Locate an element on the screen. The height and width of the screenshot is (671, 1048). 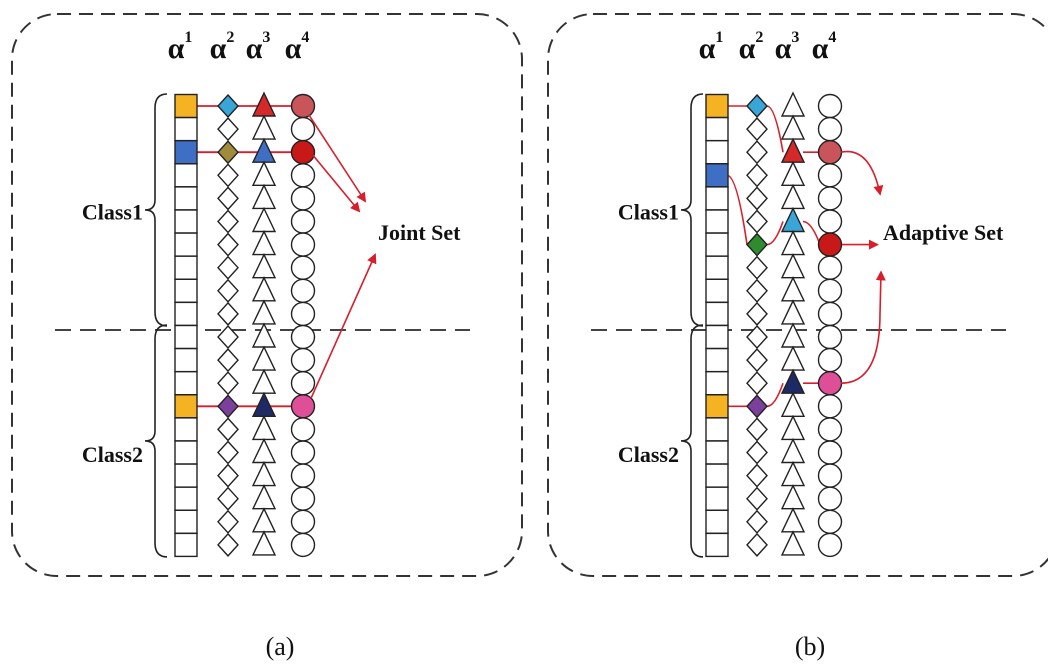
column-header-alpha3: α3 is located at coordinates (787, 47).